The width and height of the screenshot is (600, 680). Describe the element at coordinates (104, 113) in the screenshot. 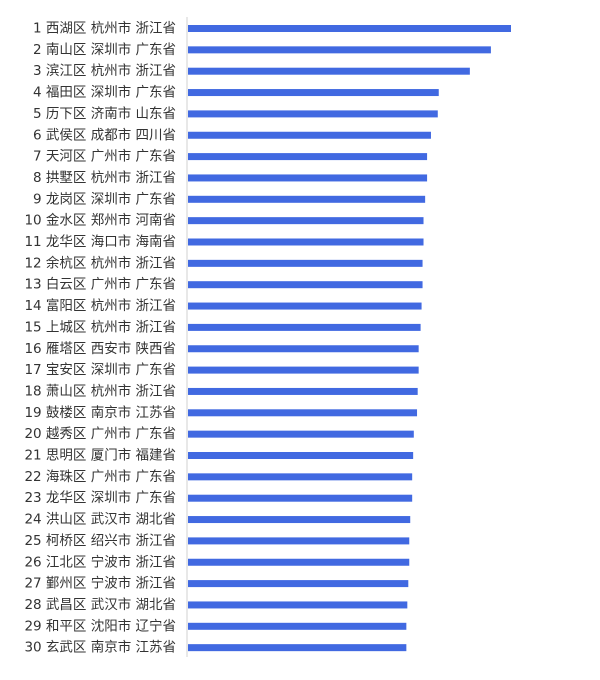

I see `category-label: 5 历下区 济南市 山东省` at that location.